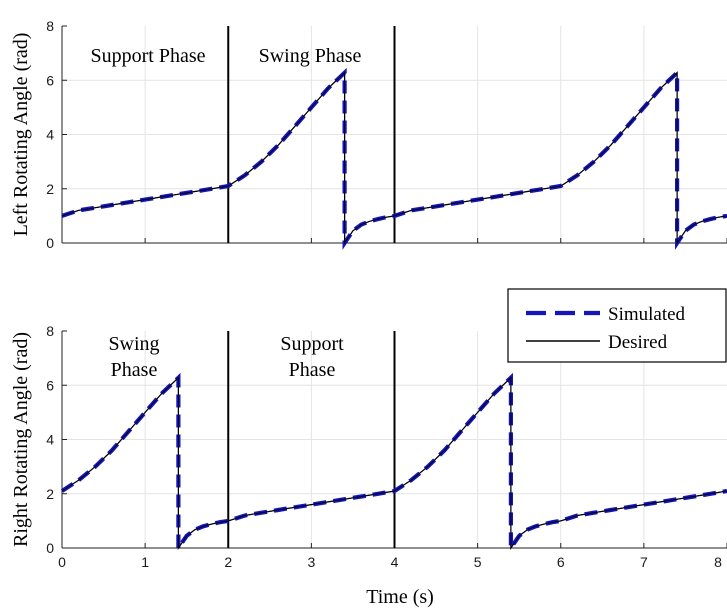  What do you see at coordinates (310, 56) in the screenshot?
I see `phase-label: Swing Phase` at bounding box center [310, 56].